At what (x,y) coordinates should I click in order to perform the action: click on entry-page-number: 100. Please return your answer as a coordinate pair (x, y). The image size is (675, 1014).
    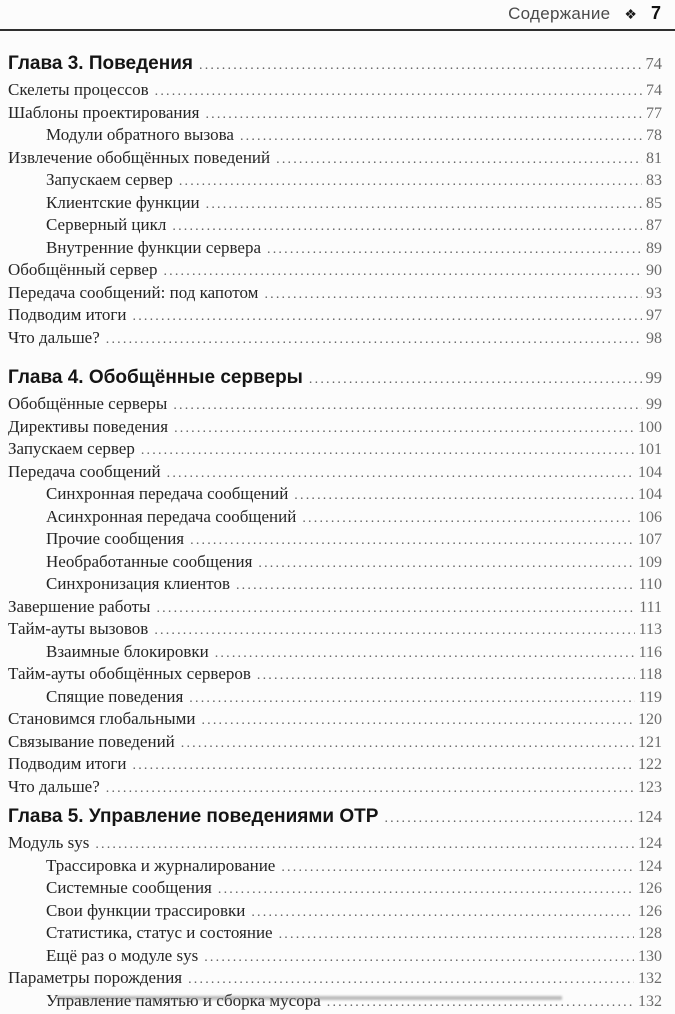
    Looking at the image, I should click on (650, 428).